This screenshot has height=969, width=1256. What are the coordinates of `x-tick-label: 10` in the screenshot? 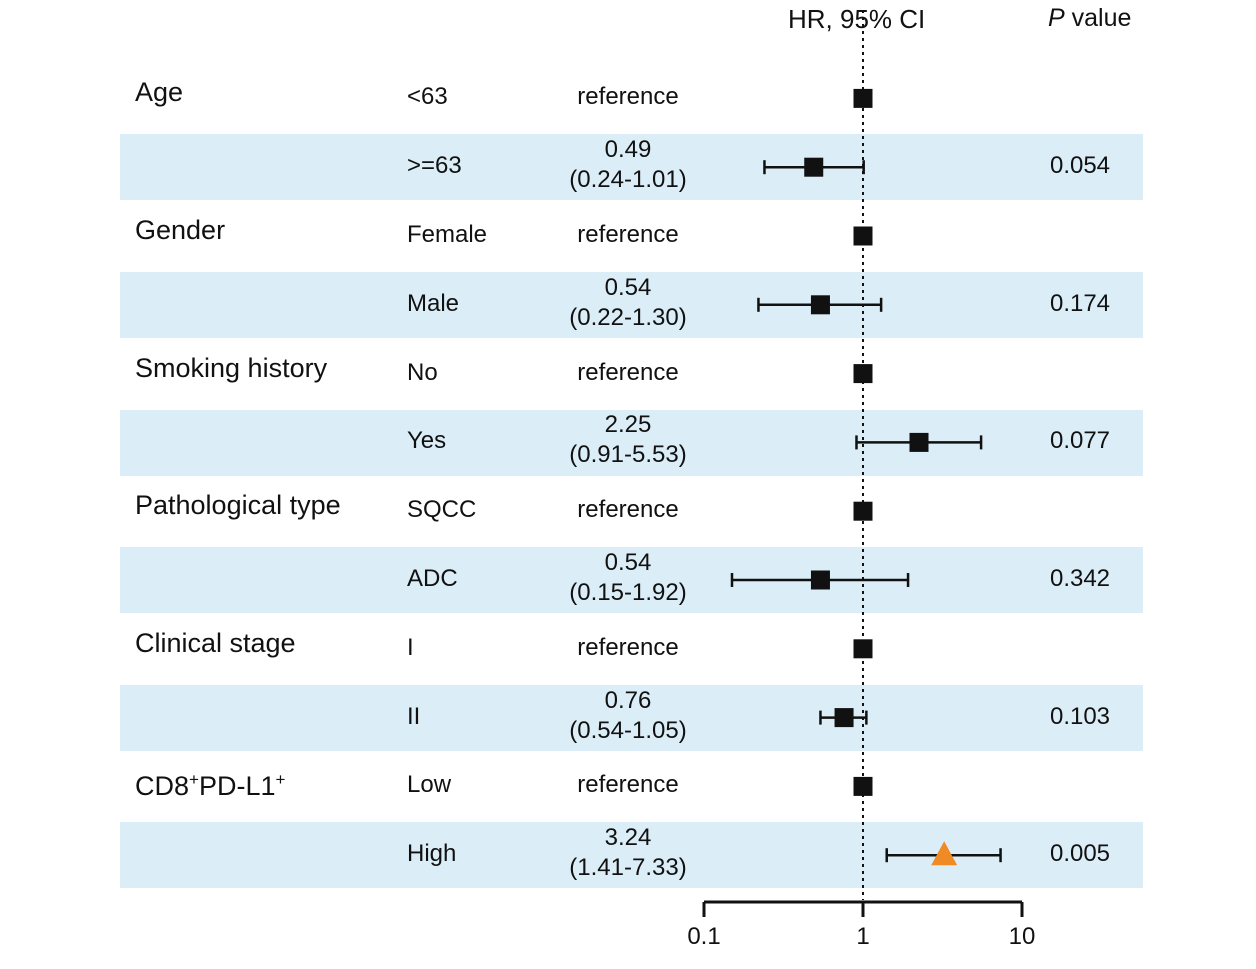 It's located at (1022, 936).